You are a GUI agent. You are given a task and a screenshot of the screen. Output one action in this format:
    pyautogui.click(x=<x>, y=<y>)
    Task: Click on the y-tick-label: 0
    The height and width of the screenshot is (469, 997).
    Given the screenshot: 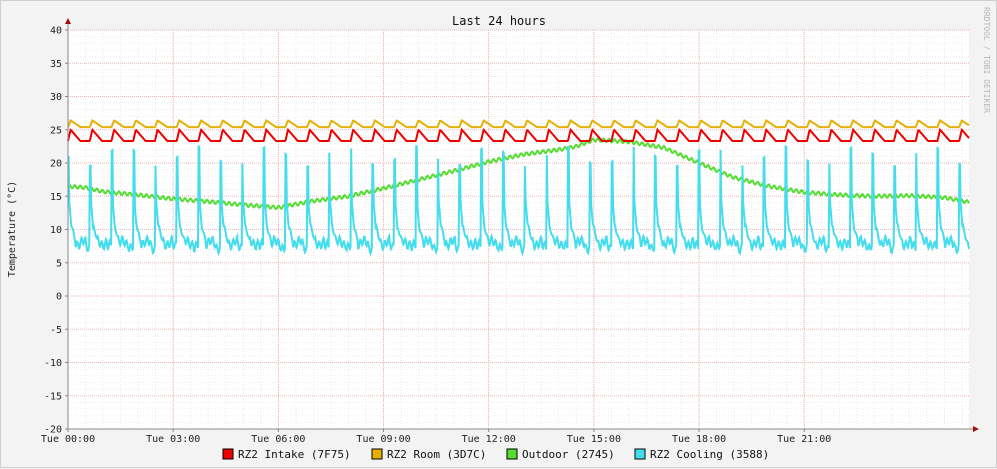 What is the action you would take?
    pyautogui.click(x=59, y=297)
    